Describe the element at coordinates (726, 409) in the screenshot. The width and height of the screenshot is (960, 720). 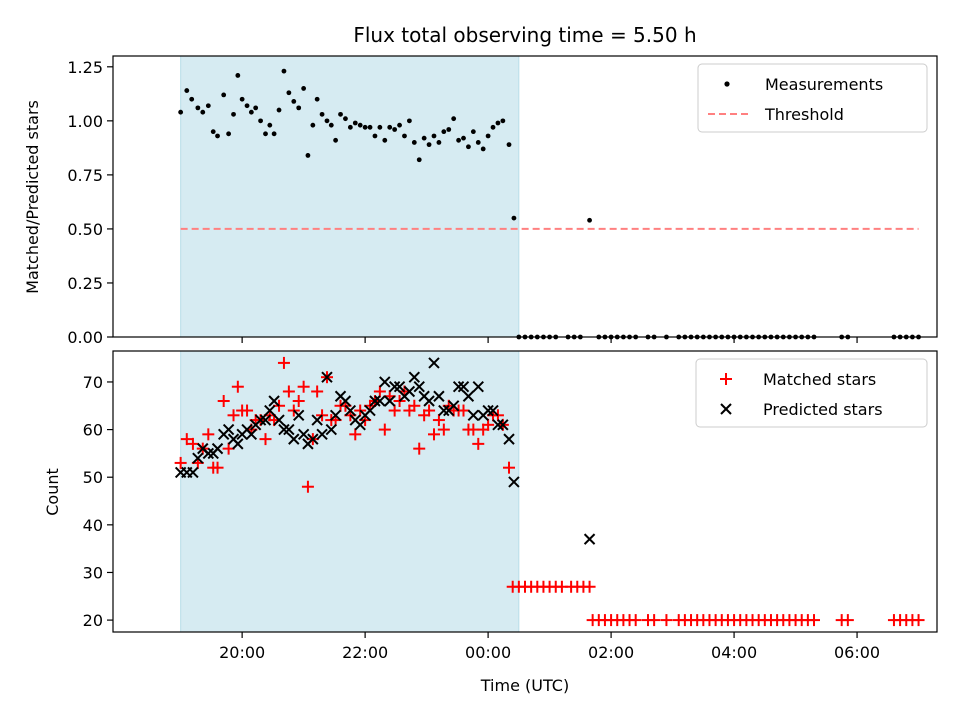
I see `legend-predicted-marker` at that location.